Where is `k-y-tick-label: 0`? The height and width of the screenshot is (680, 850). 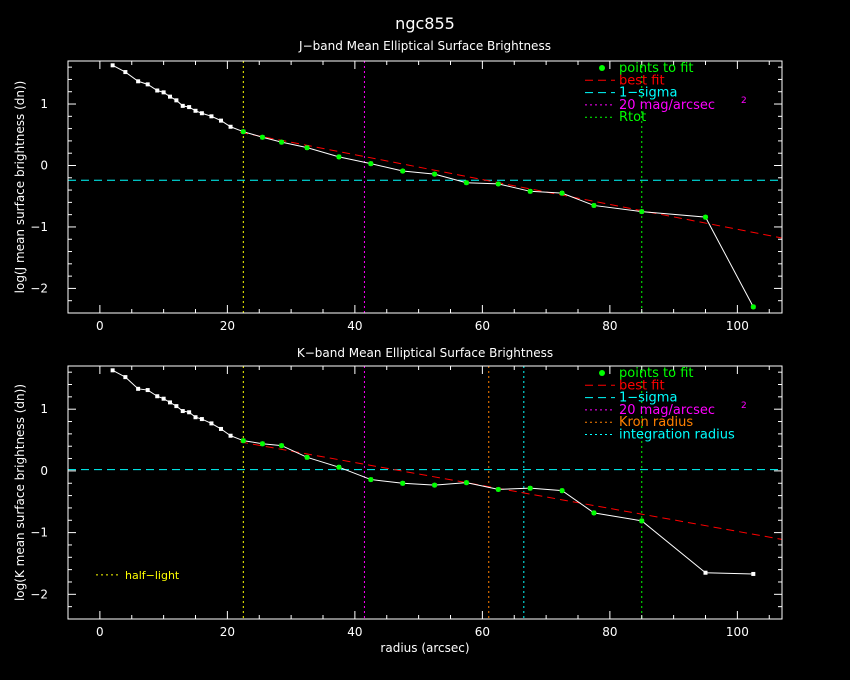
k-y-tick-label: 0 is located at coordinates (44, 471).